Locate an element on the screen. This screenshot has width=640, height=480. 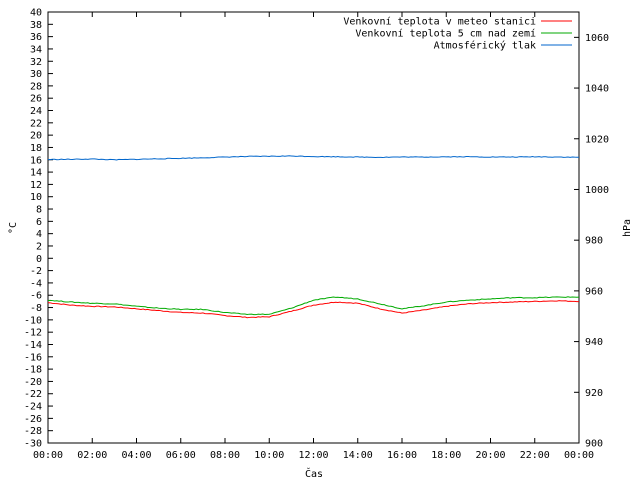
y-left-tick-label: 14 is located at coordinates (36, 173).